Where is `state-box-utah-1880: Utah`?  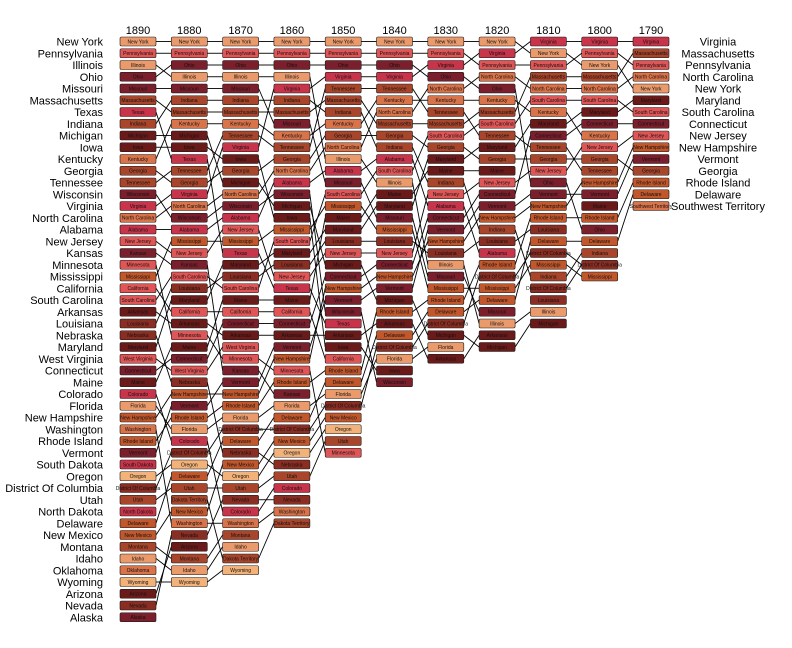 state-box-utah-1880: Utah is located at coordinates (189, 488).